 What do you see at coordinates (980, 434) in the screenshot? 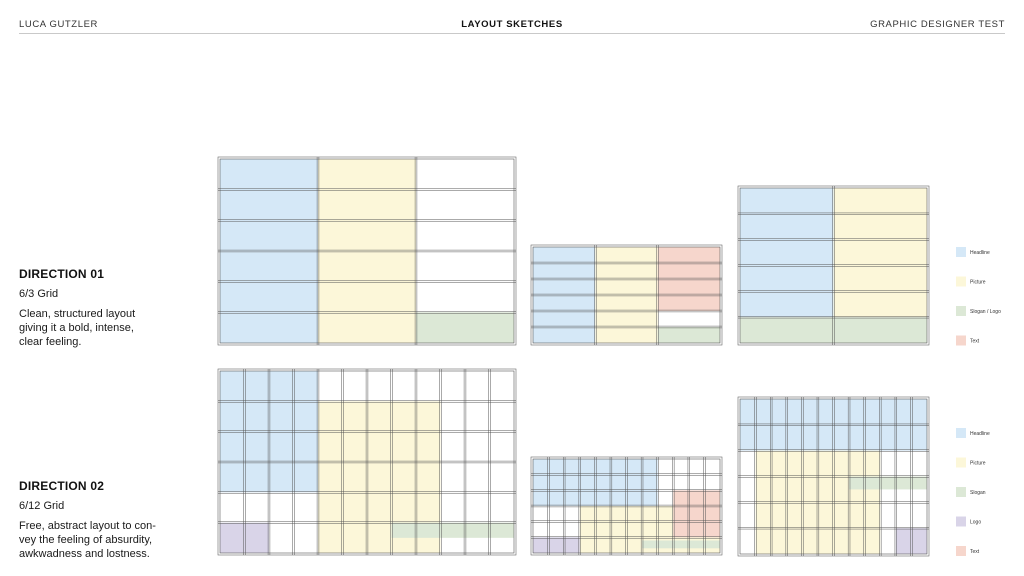
I see `legend-direction-02-label: Headline` at bounding box center [980, 434].